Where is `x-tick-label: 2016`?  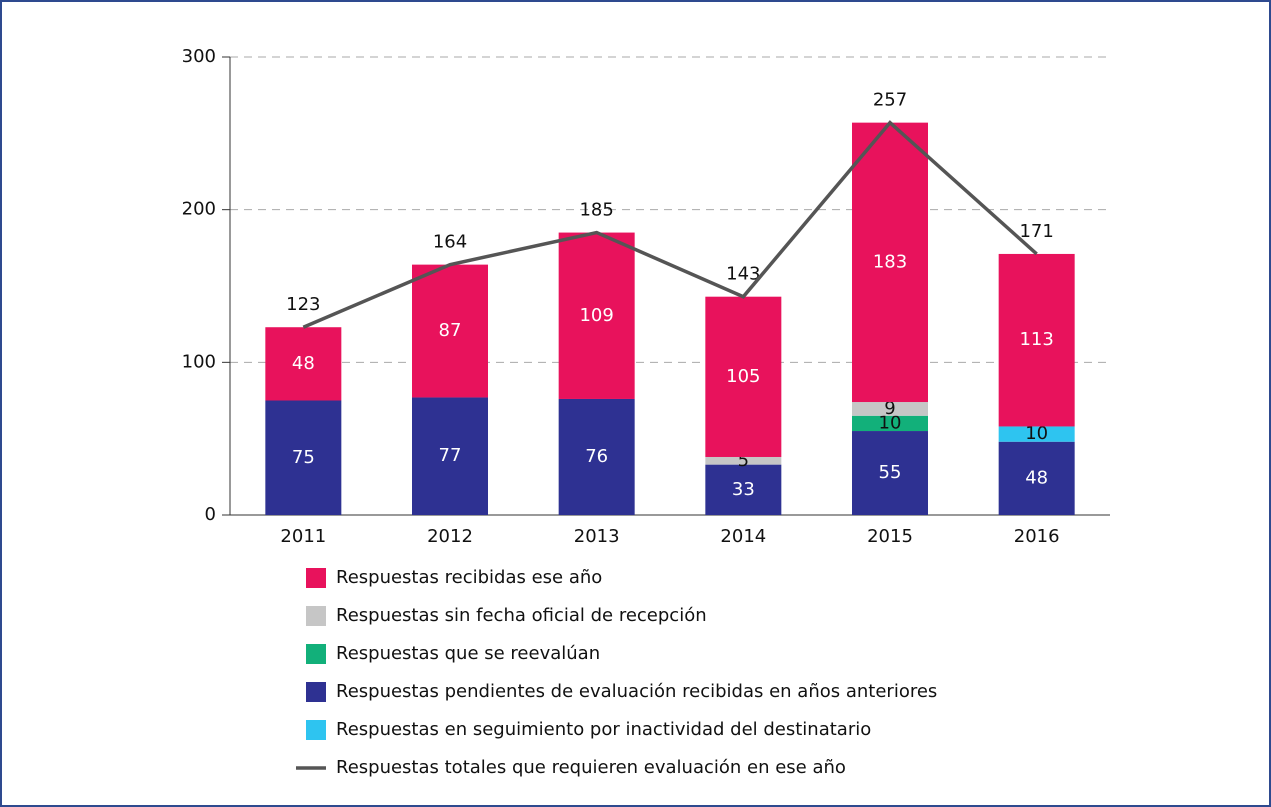
x-tick-label: 2016 is located at coordinates (1037, 536).